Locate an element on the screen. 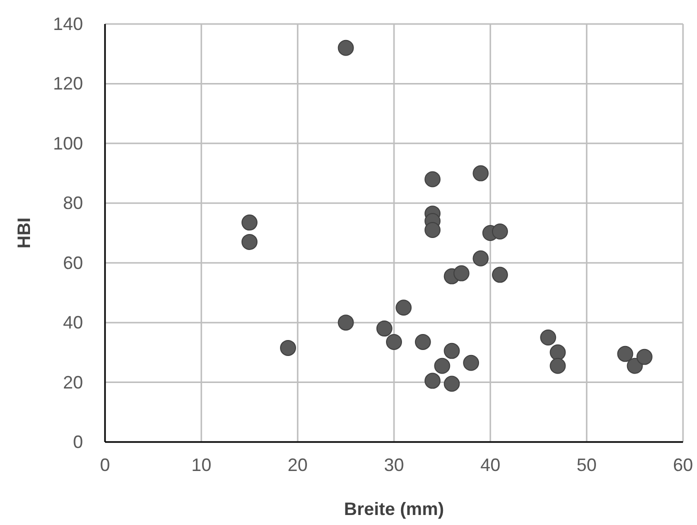  y-tick-label: 100 is located at coordinates (67, 143).